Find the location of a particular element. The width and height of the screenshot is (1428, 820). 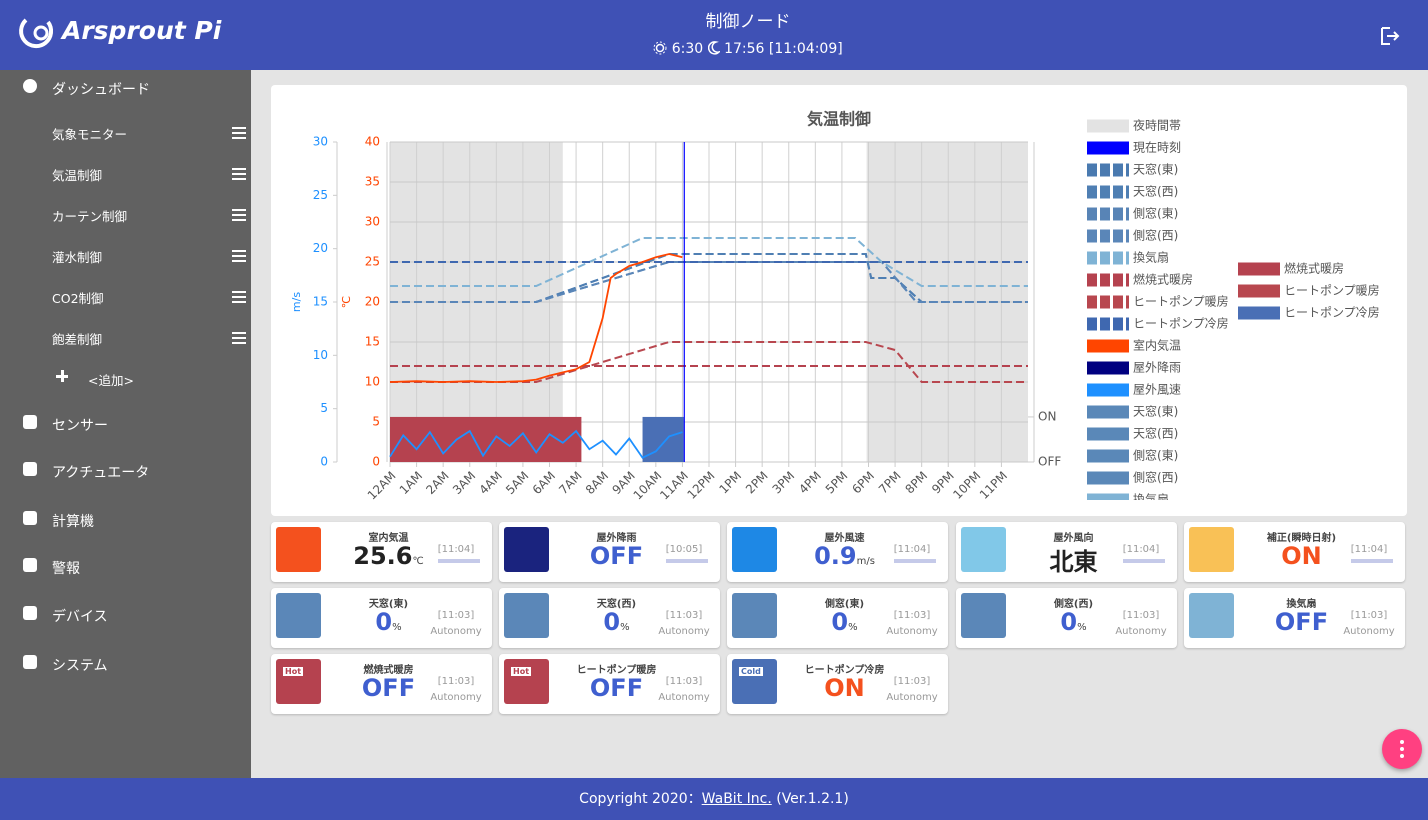

card-title: 天窓(西) is located at coordinates (616, 604).